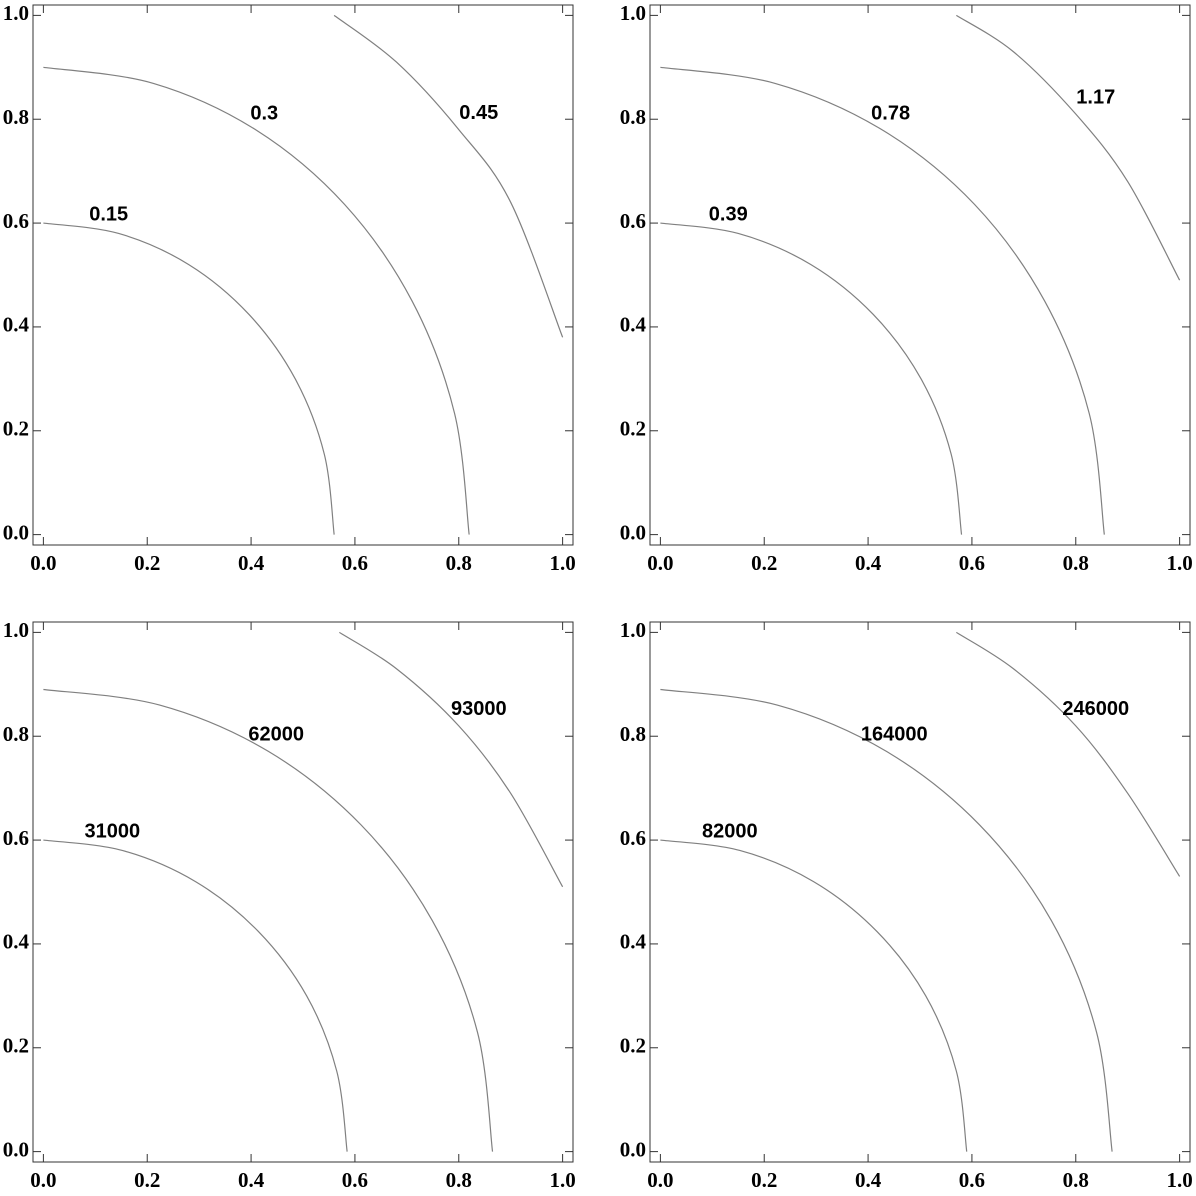 The height and width of the screenshot is (1196, 1196). What do you see at coordinates (1095, 709) in the screenshot?
I see `contour-label: 246000` at bounding box center [1095, 709].